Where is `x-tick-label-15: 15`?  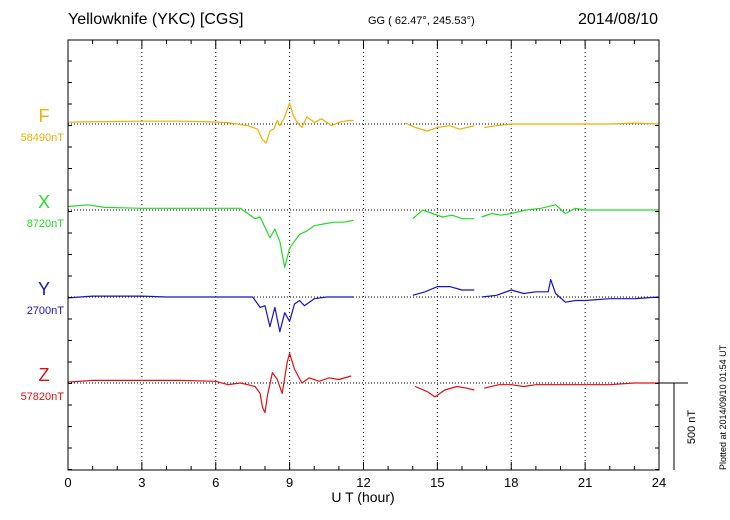
x-tick-label-15: 15 is located at coordinates (437, 482).